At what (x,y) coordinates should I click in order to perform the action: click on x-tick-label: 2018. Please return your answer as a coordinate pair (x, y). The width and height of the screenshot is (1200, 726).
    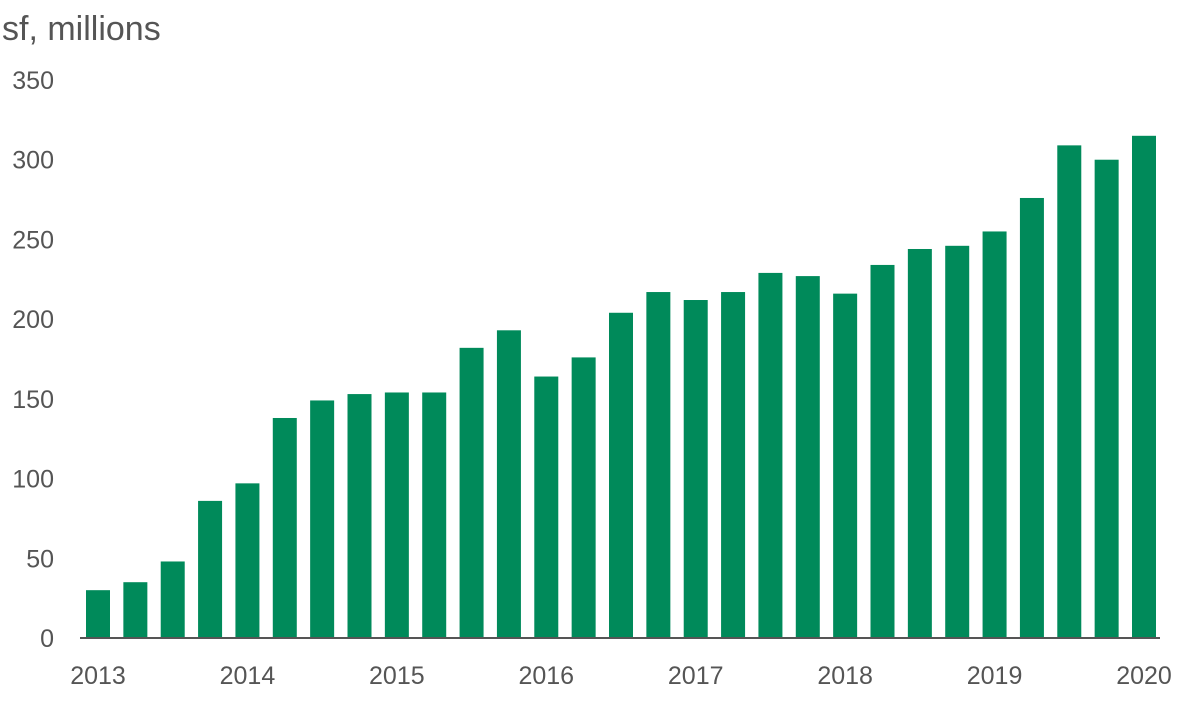
    Looking at the image, I should click on (845, 676).